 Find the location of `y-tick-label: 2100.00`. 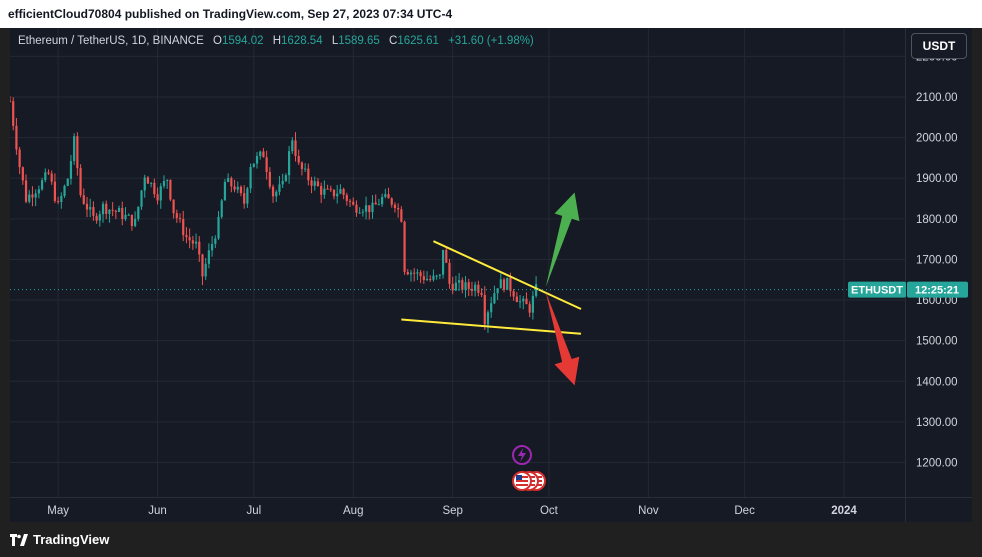

y-tick-label: 2100.00 is located at coordinates (937, 98).